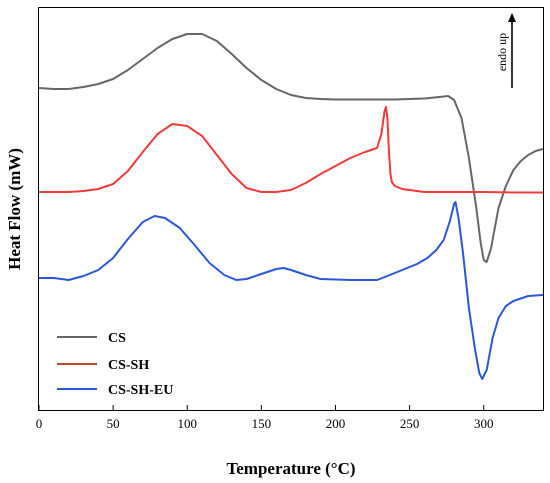 The height and width of the screenshot is (483, 550). I want to click on x-tick-label: 0, so click(39, 423).